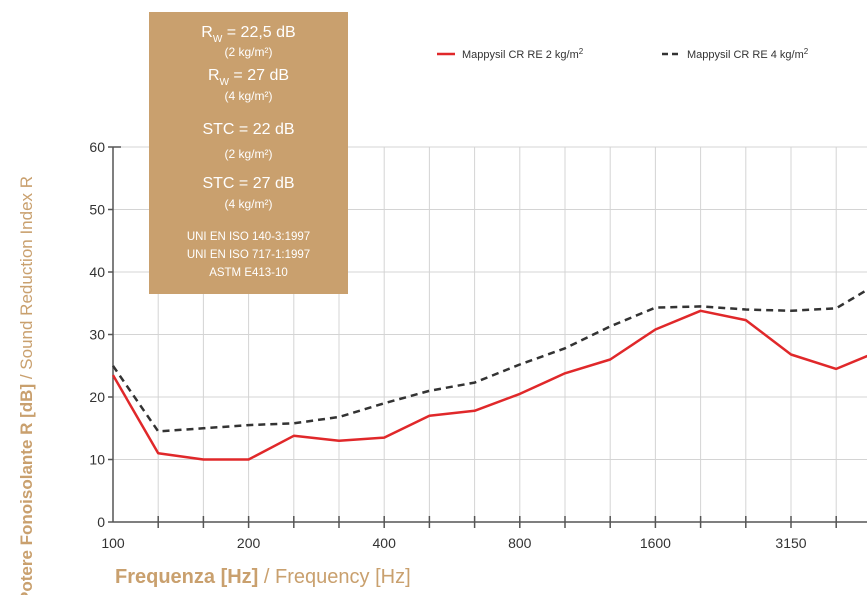 The image size is (867, 595). What do you see at coordinates (248, 129) in the screenshot?
I see `info-box-line: STC = 22 dB` at bounding box center [248, 129].